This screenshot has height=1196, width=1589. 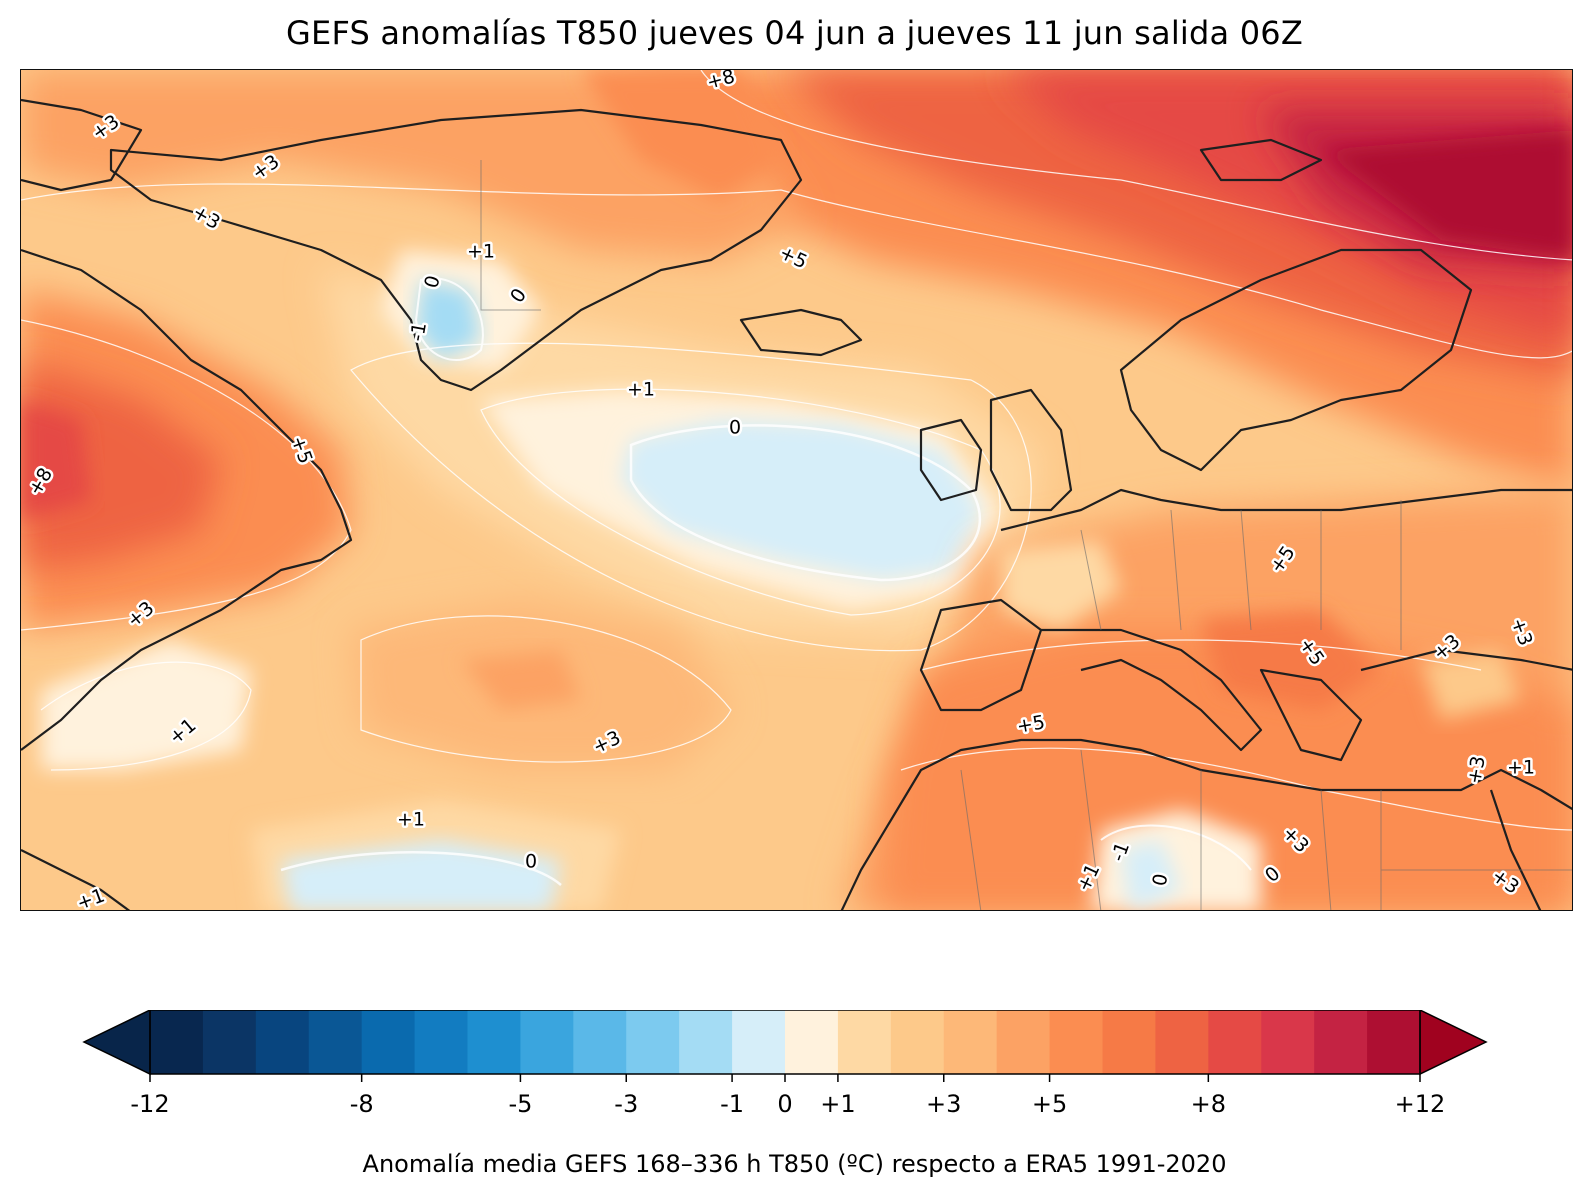 I want to click on colorbar-tick-label: -5, so click(x=520, y=1104).